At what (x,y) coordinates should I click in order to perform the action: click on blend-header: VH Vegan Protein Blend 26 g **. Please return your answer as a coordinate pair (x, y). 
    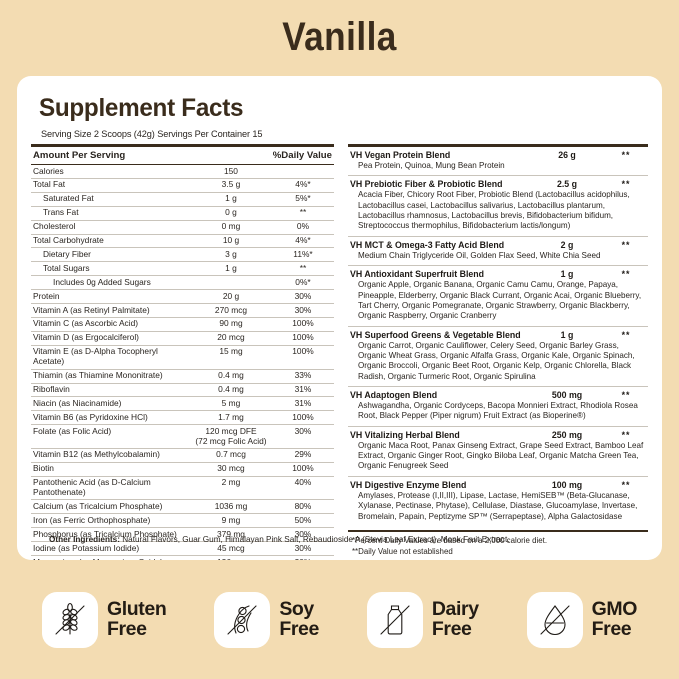
    Looking at the image, I should click on (498, 155).